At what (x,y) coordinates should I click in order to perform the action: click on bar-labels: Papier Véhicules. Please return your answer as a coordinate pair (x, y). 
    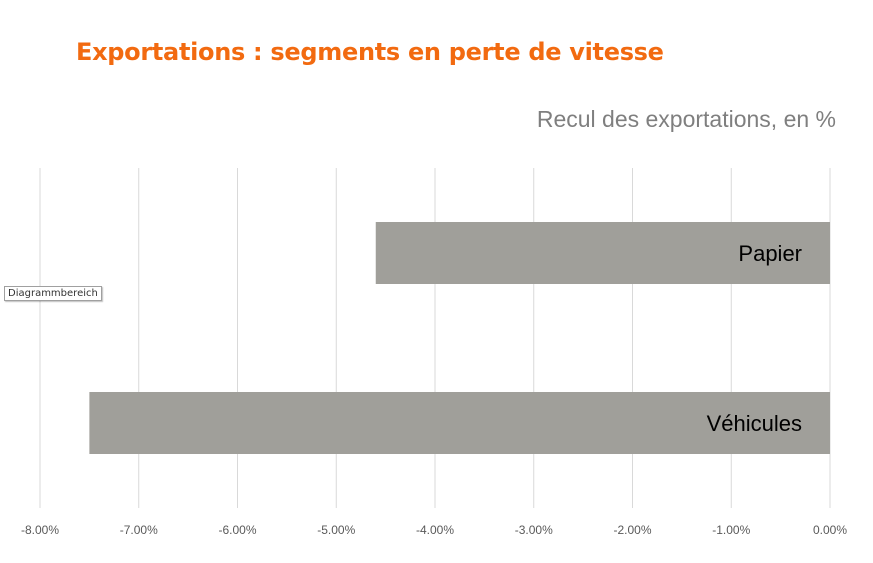
    Looking at the image, I should click on (754, 338).